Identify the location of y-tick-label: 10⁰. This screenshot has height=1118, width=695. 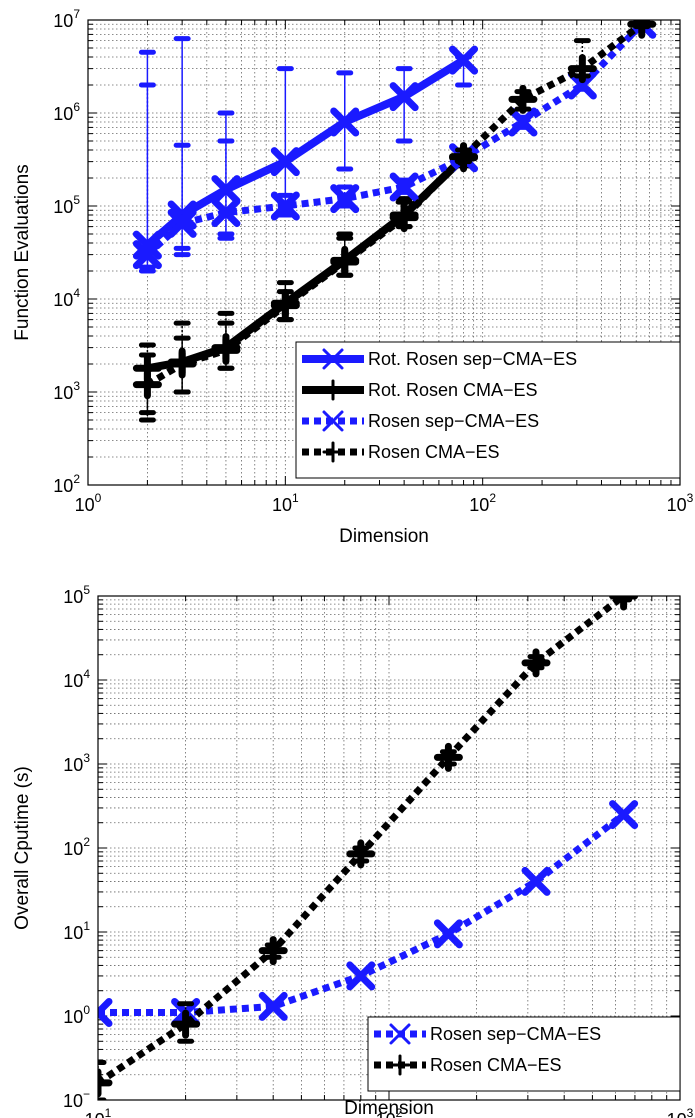
(76, 1015).